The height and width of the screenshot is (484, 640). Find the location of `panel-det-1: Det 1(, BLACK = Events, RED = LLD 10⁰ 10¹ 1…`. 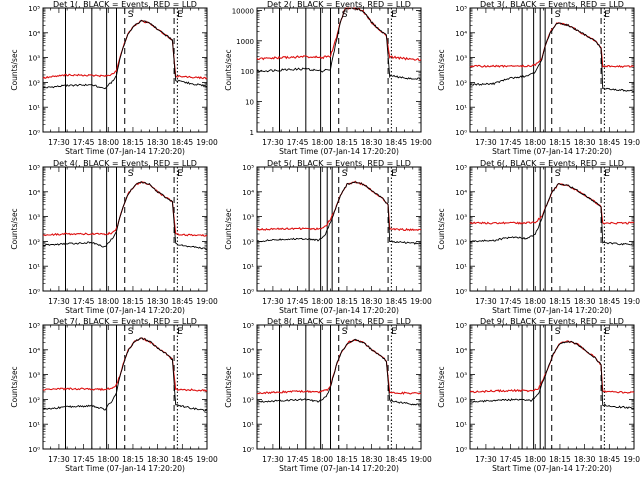

panel-det-1: Det 1(, BLACK = Events, RED = LLD 10⁰ 10¹ 1… is located at coordinates (114, 78).